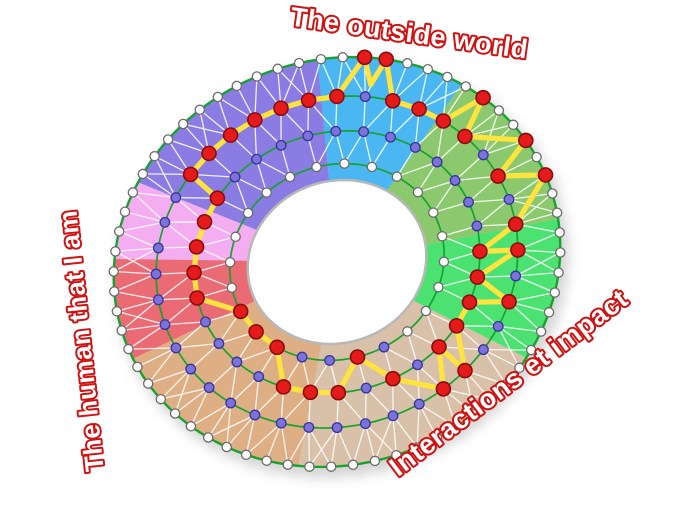 The image size is (677, 511). I want to click on label-the-human-that-i-am: The human that I am, so click(80, 341).